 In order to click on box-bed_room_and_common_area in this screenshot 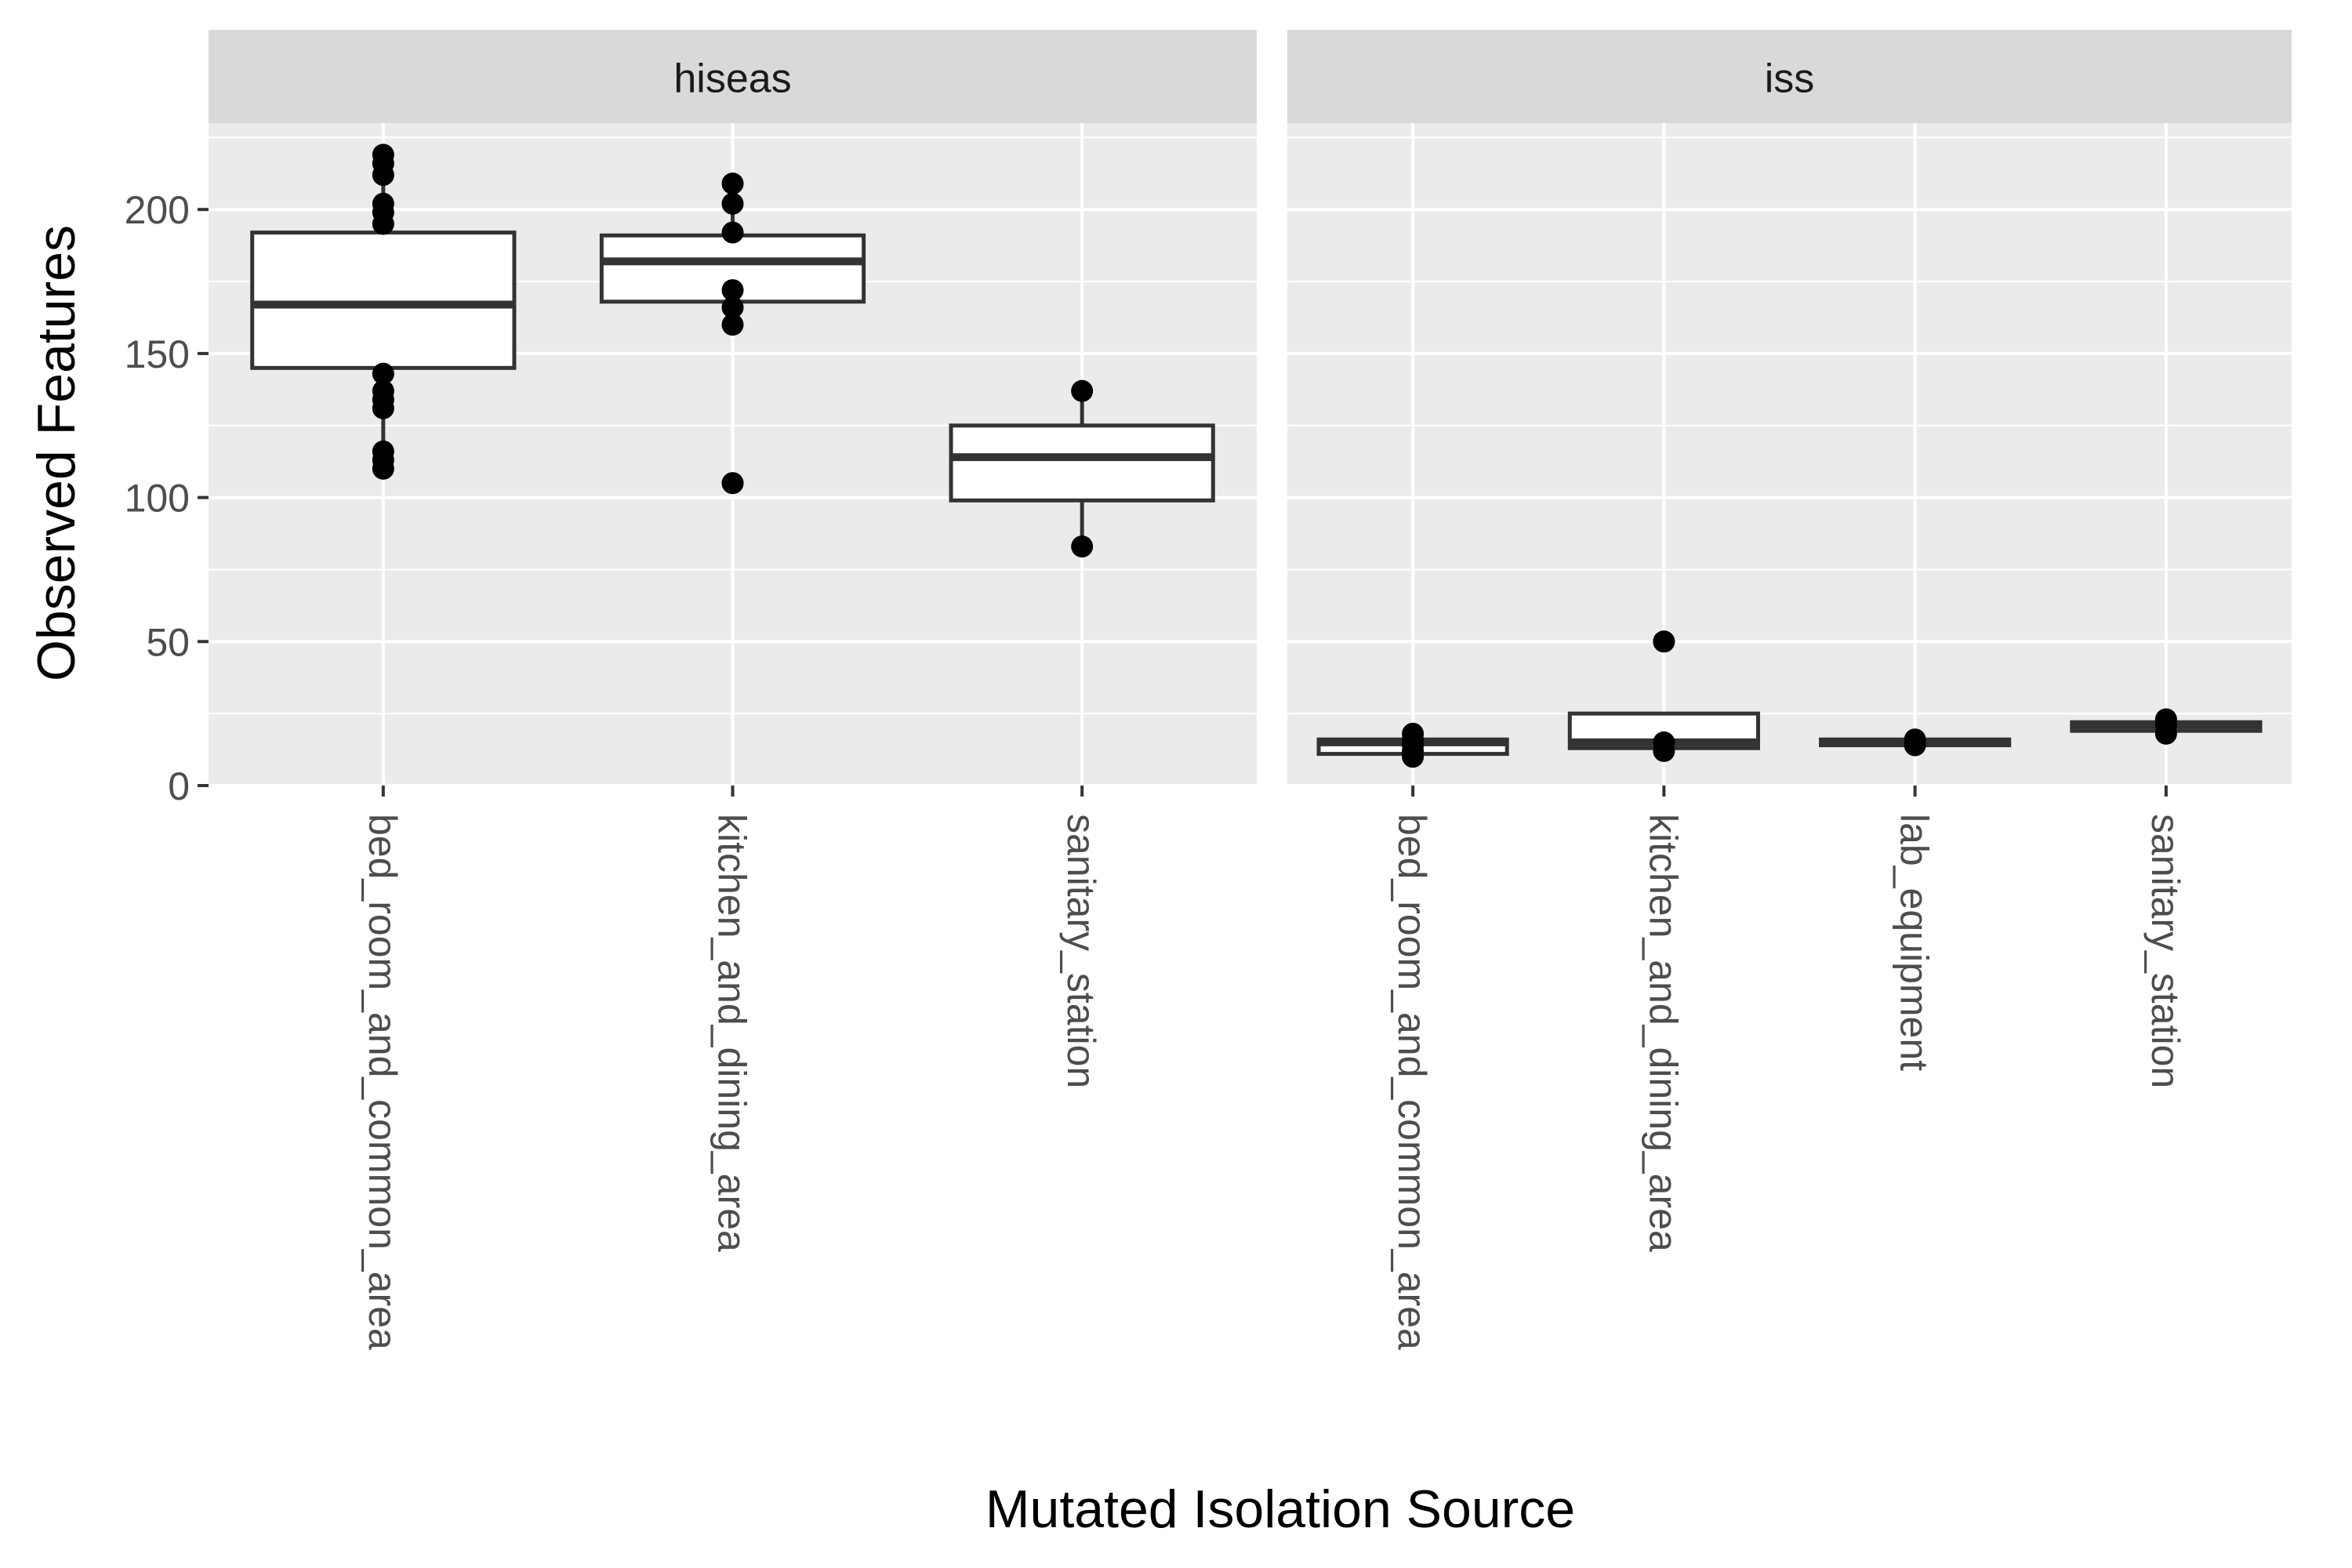, I will do `click(383, 311)`.